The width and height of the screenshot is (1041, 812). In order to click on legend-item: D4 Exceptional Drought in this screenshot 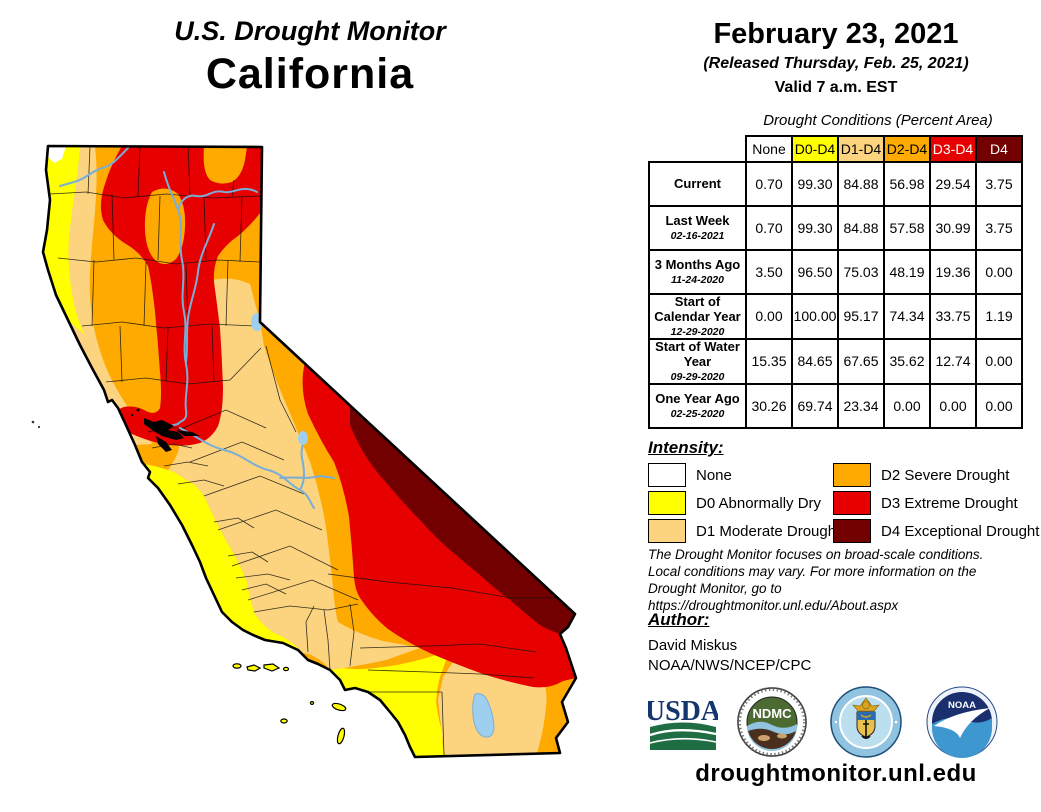, I will do `click(936, 531)`.